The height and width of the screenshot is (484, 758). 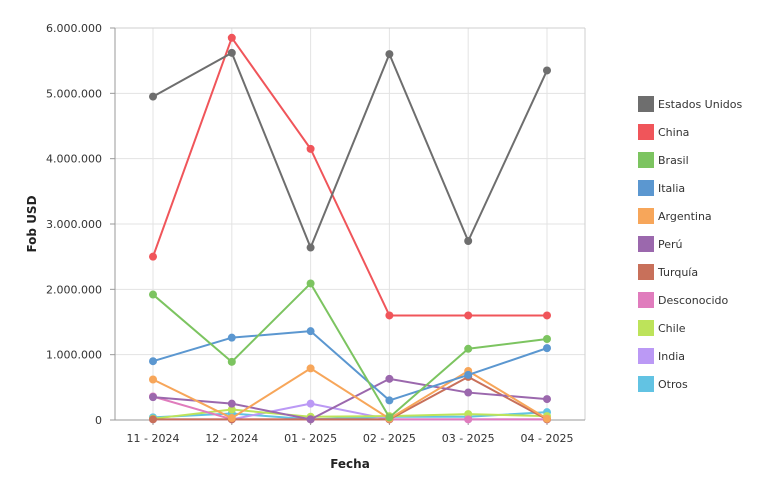 What do you see at coordinates (74, 355) in the screenshot?
I see `y-tick-label: 1.000.000` at bounding box center [74, 355].